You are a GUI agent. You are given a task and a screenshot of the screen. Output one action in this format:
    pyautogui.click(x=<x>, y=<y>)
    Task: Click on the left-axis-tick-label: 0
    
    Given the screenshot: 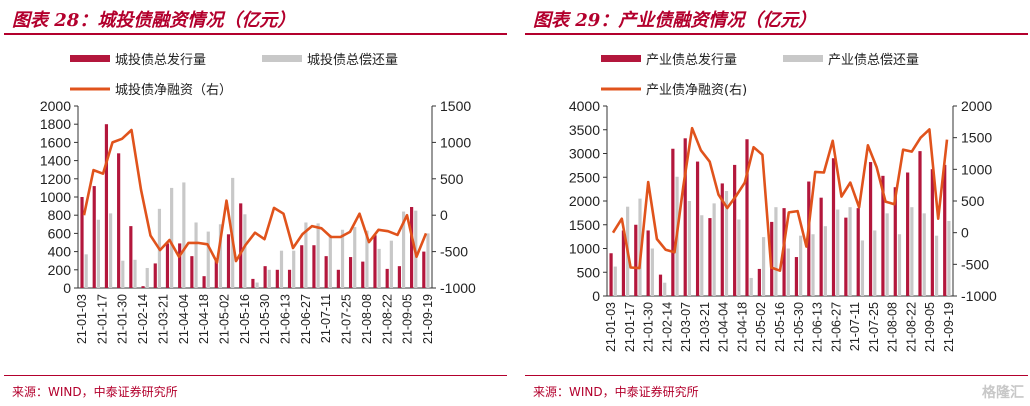 What is the action you would take?
    pyautogui.click(x=67, y=288)
    